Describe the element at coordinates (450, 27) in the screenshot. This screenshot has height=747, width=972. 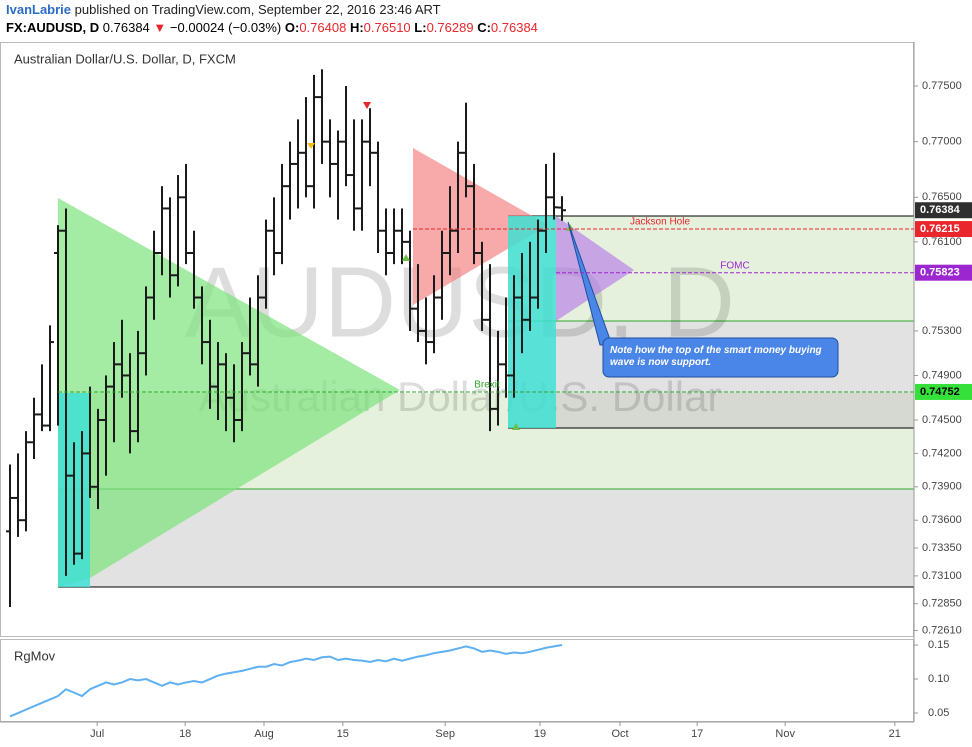
I see `l: 0.76289` at that location.